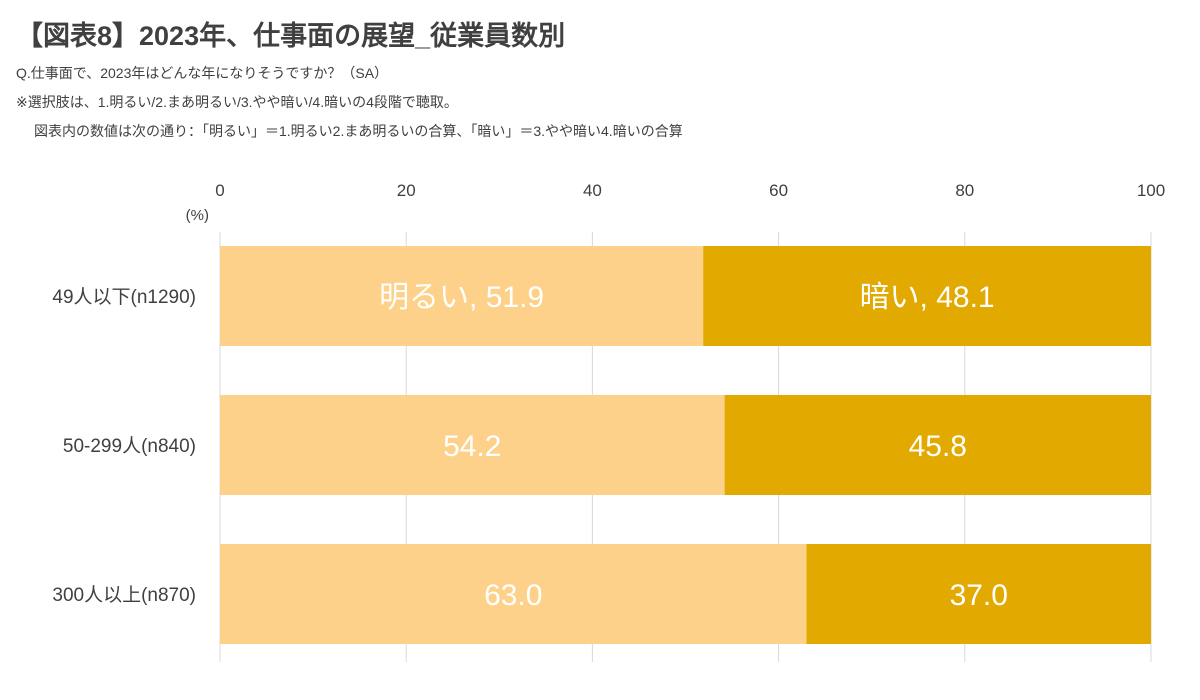  Describe the element at coordinates (202, 73) in the screenshot. I see `question-text: Q.仕事面で、2023年はどんな年になりそうですか？（SA）` at that location.